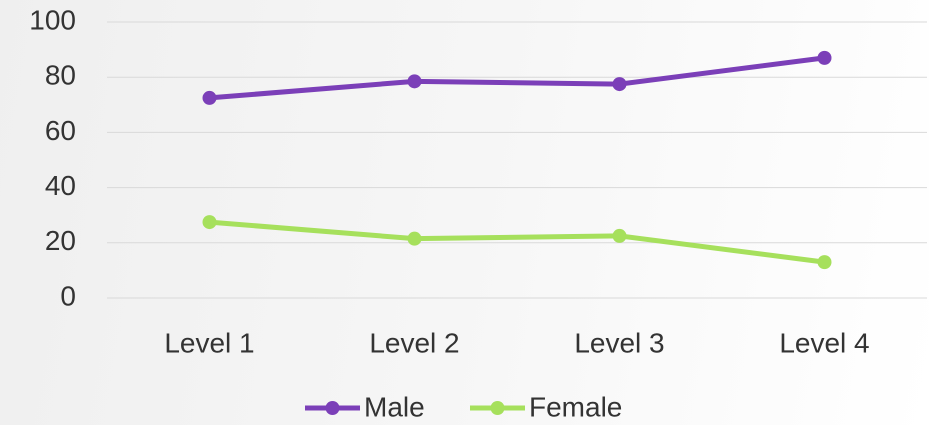  I want to click on y-tick-label: 60, so click(60, 130).